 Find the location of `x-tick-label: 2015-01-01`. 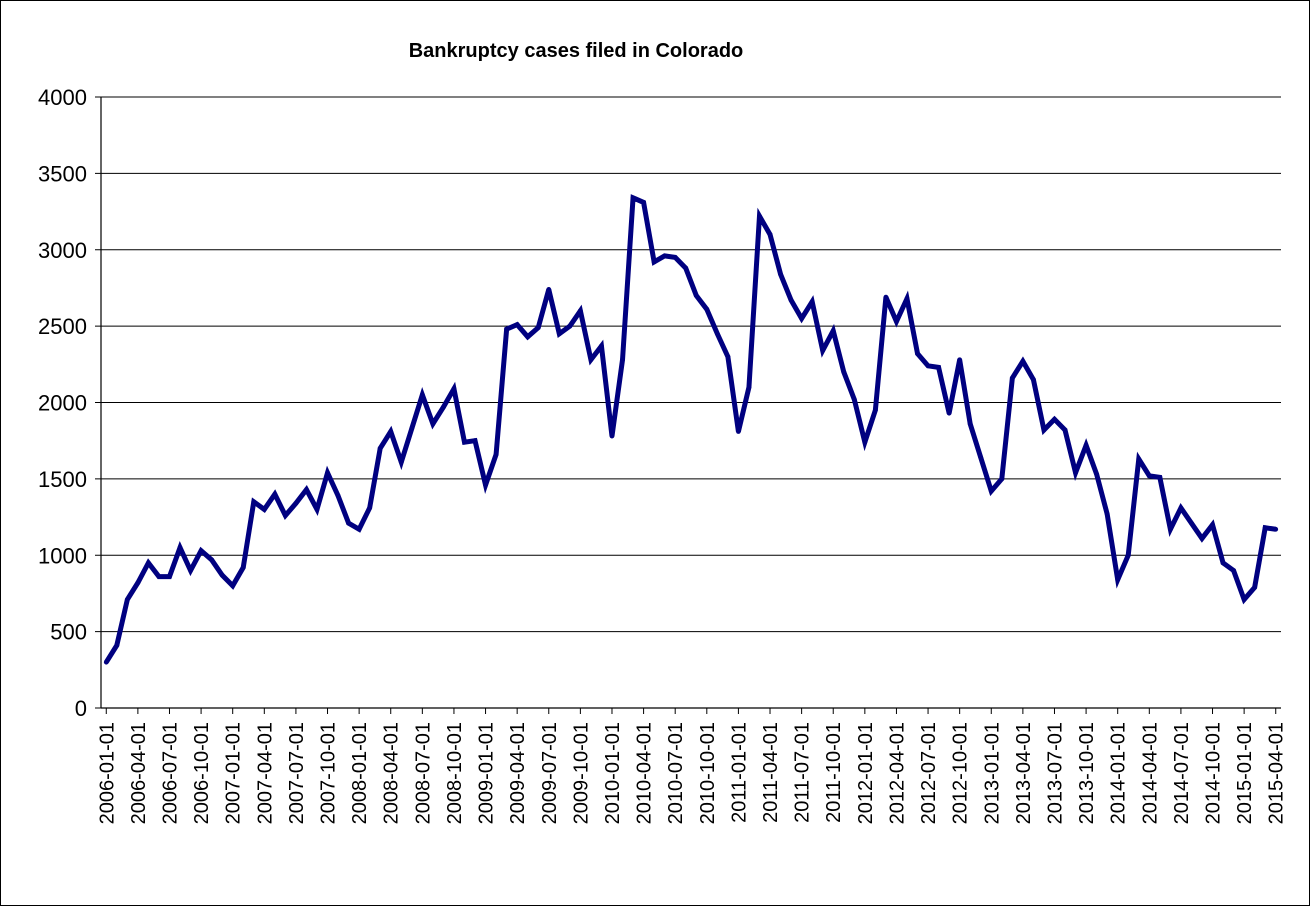

x-tick-label: 2015-01-01 is located at coordinates (1245, 773).